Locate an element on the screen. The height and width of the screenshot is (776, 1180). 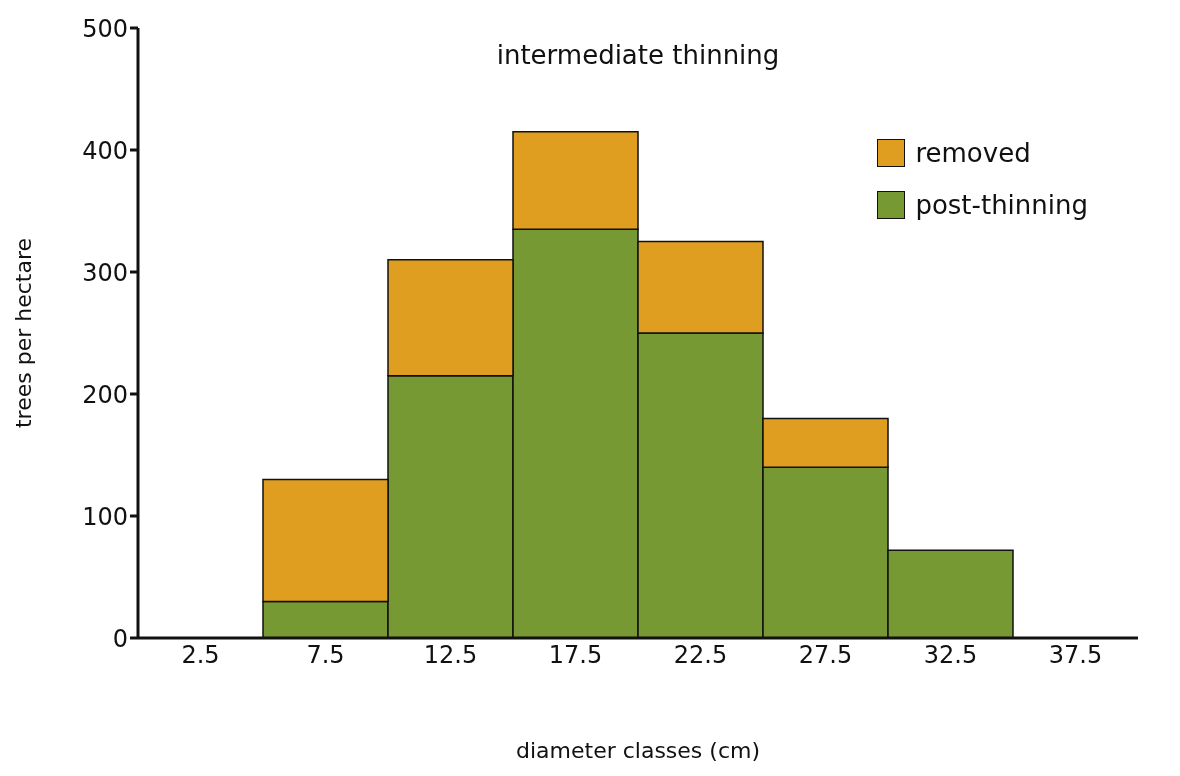
x-tick-label: 17.5 is located at coordinates (575, 655).